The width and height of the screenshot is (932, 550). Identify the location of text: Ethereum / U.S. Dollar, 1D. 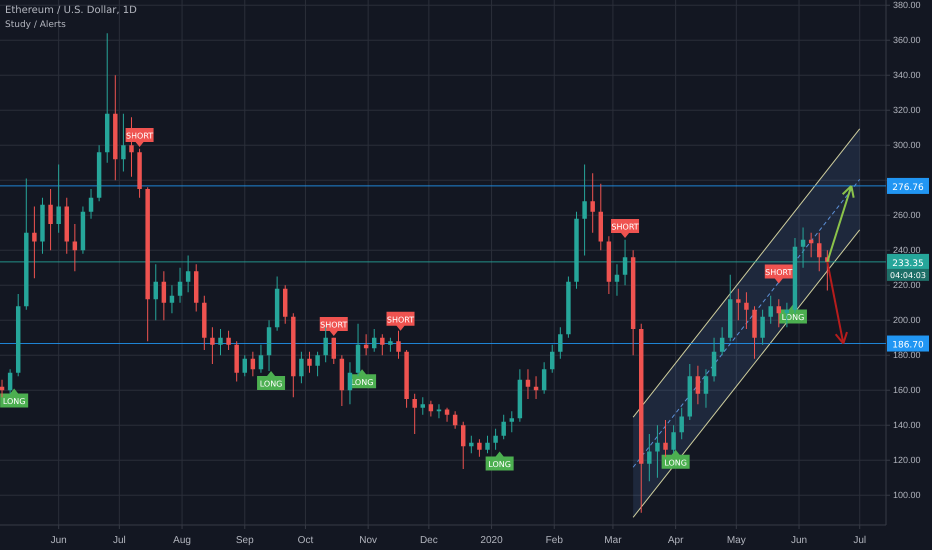
(71, 10).